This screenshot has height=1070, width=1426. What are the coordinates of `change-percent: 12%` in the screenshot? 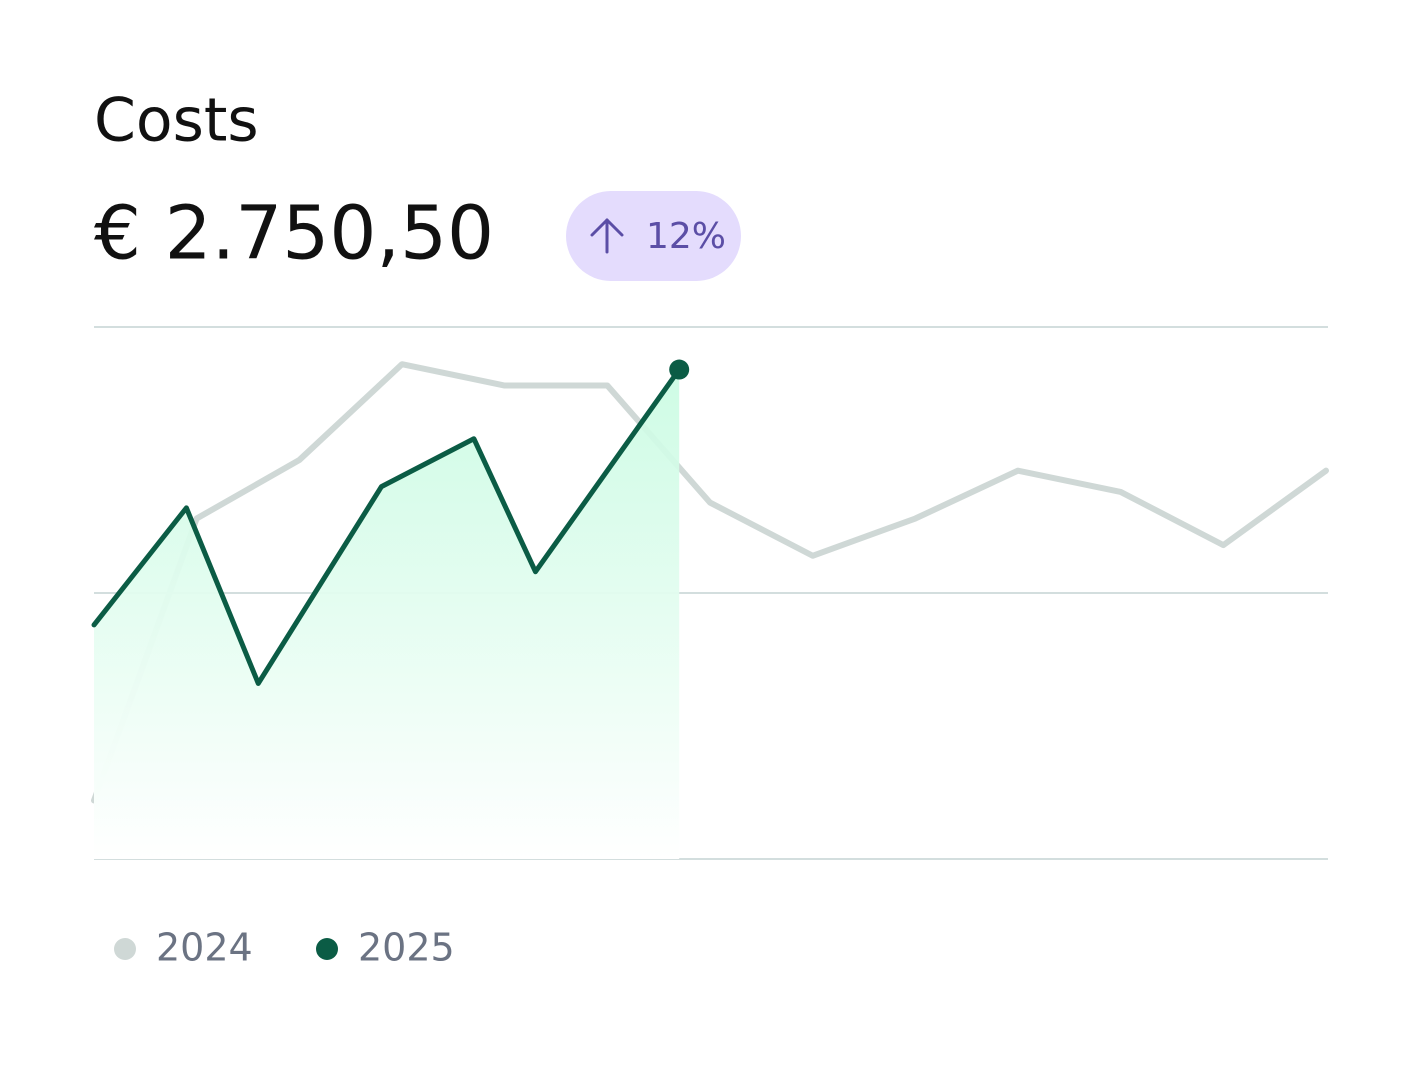 It's located at (686, 236).